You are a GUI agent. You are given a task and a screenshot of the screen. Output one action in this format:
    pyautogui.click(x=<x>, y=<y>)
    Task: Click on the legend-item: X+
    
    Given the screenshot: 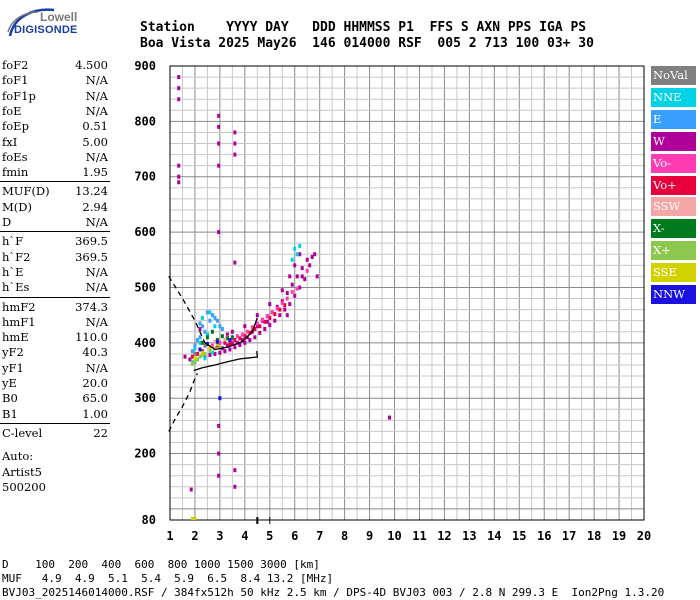 What is the action you would take?
    pyautogui.click(x=673, y=251)
    